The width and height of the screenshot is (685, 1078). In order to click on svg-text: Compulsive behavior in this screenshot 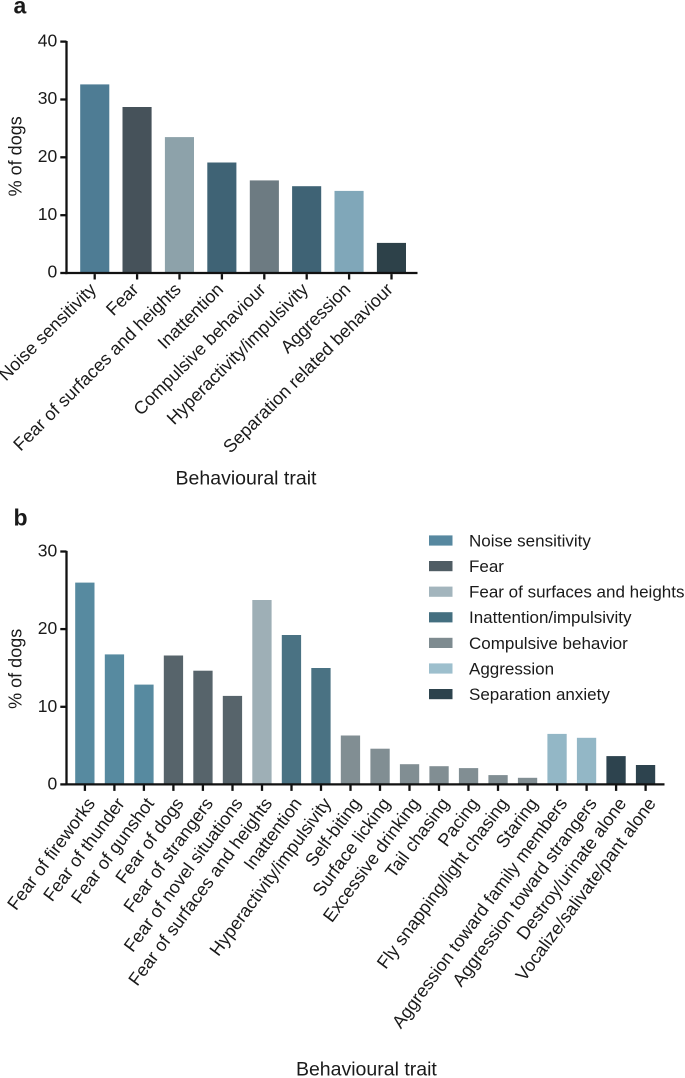, I will do `click(548, 643)`.